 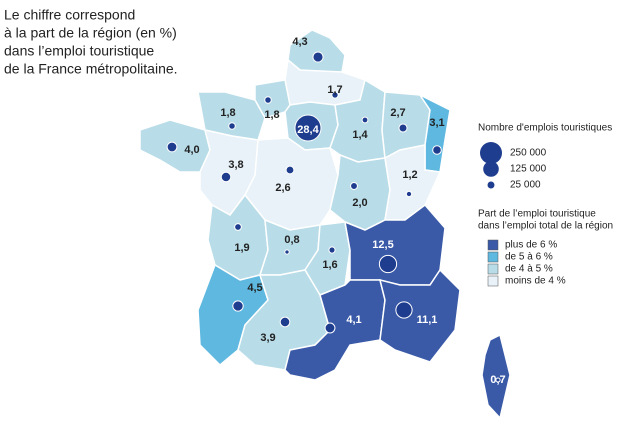 What do you see at coordinates (241, 248) in the screenshot?
I see `region-label: 1,9` at bounding box center [241, 248].